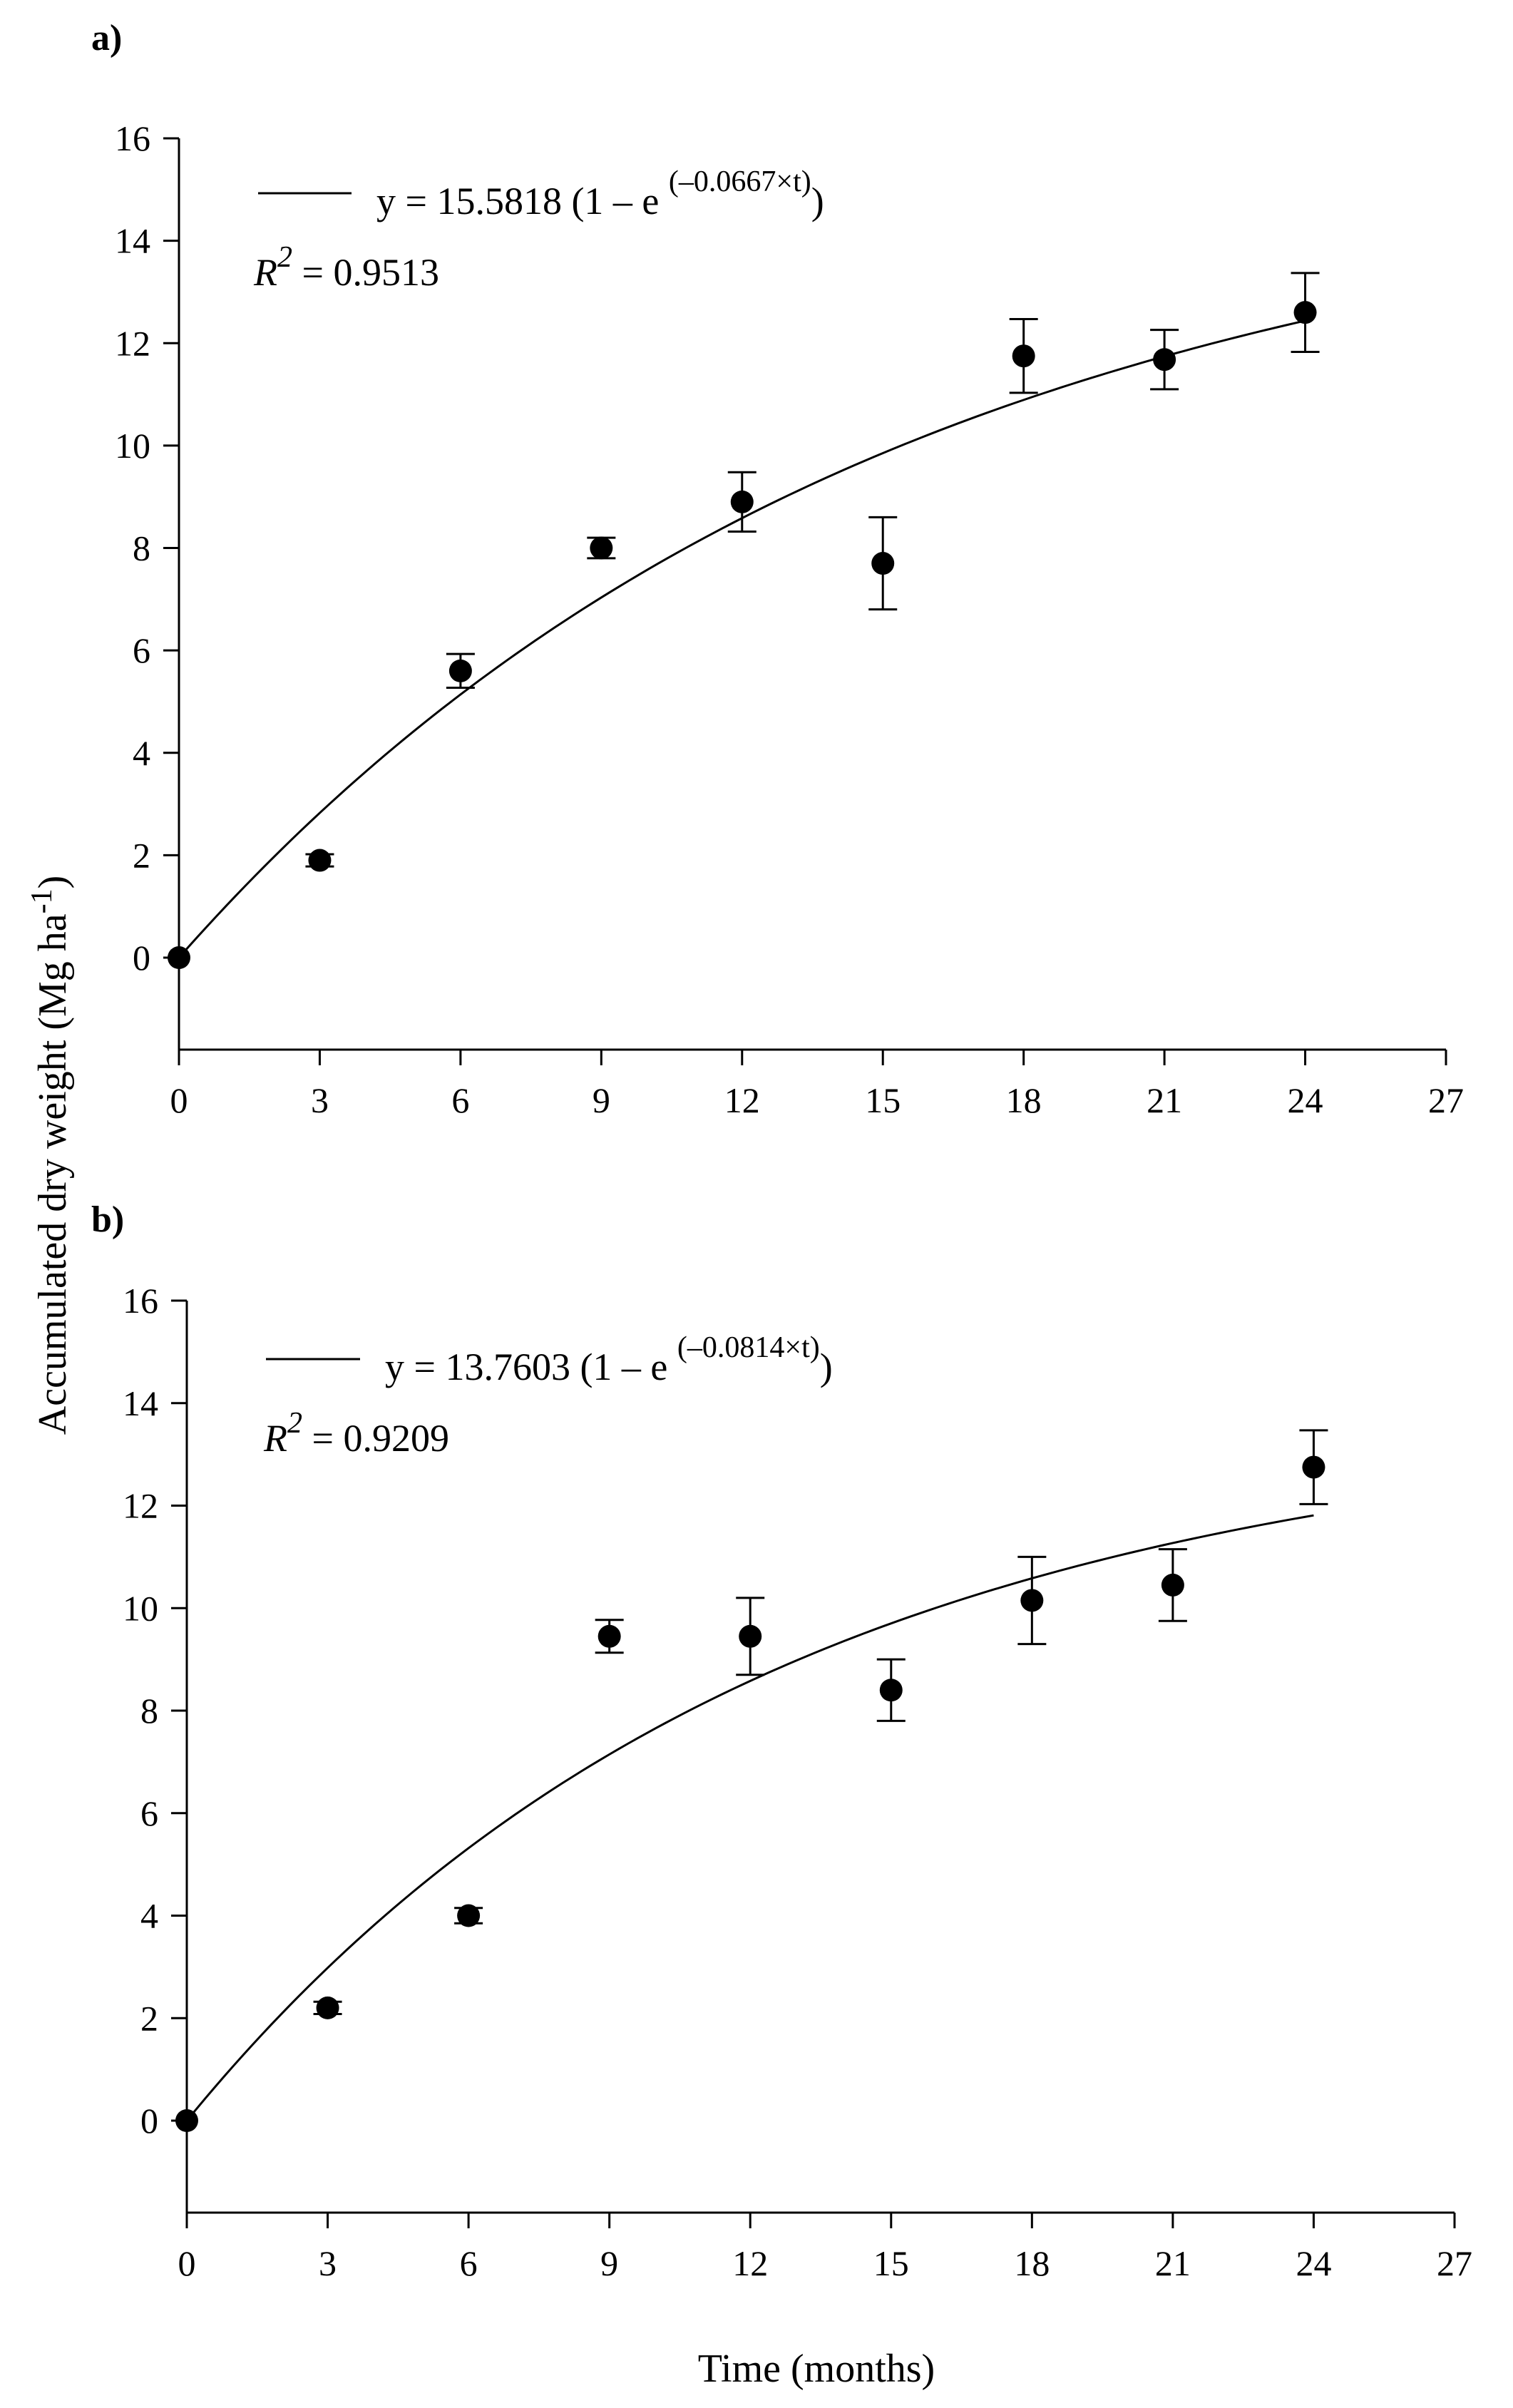 This screenshot has height=2408, width=1513. Describe the element at coordinates (328, 2263) in the screenshot. I see `x-tick-label-b-3: 3` at that location.